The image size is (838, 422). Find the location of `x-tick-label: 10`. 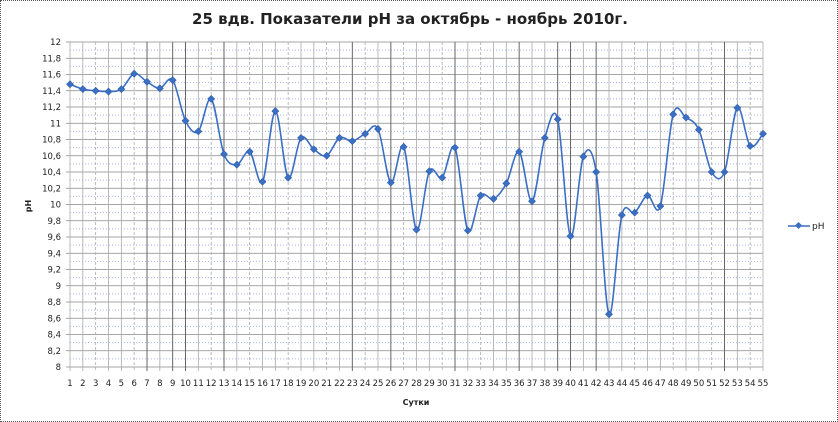

x-tick-label: 10 is located at coordinates (185, 384).